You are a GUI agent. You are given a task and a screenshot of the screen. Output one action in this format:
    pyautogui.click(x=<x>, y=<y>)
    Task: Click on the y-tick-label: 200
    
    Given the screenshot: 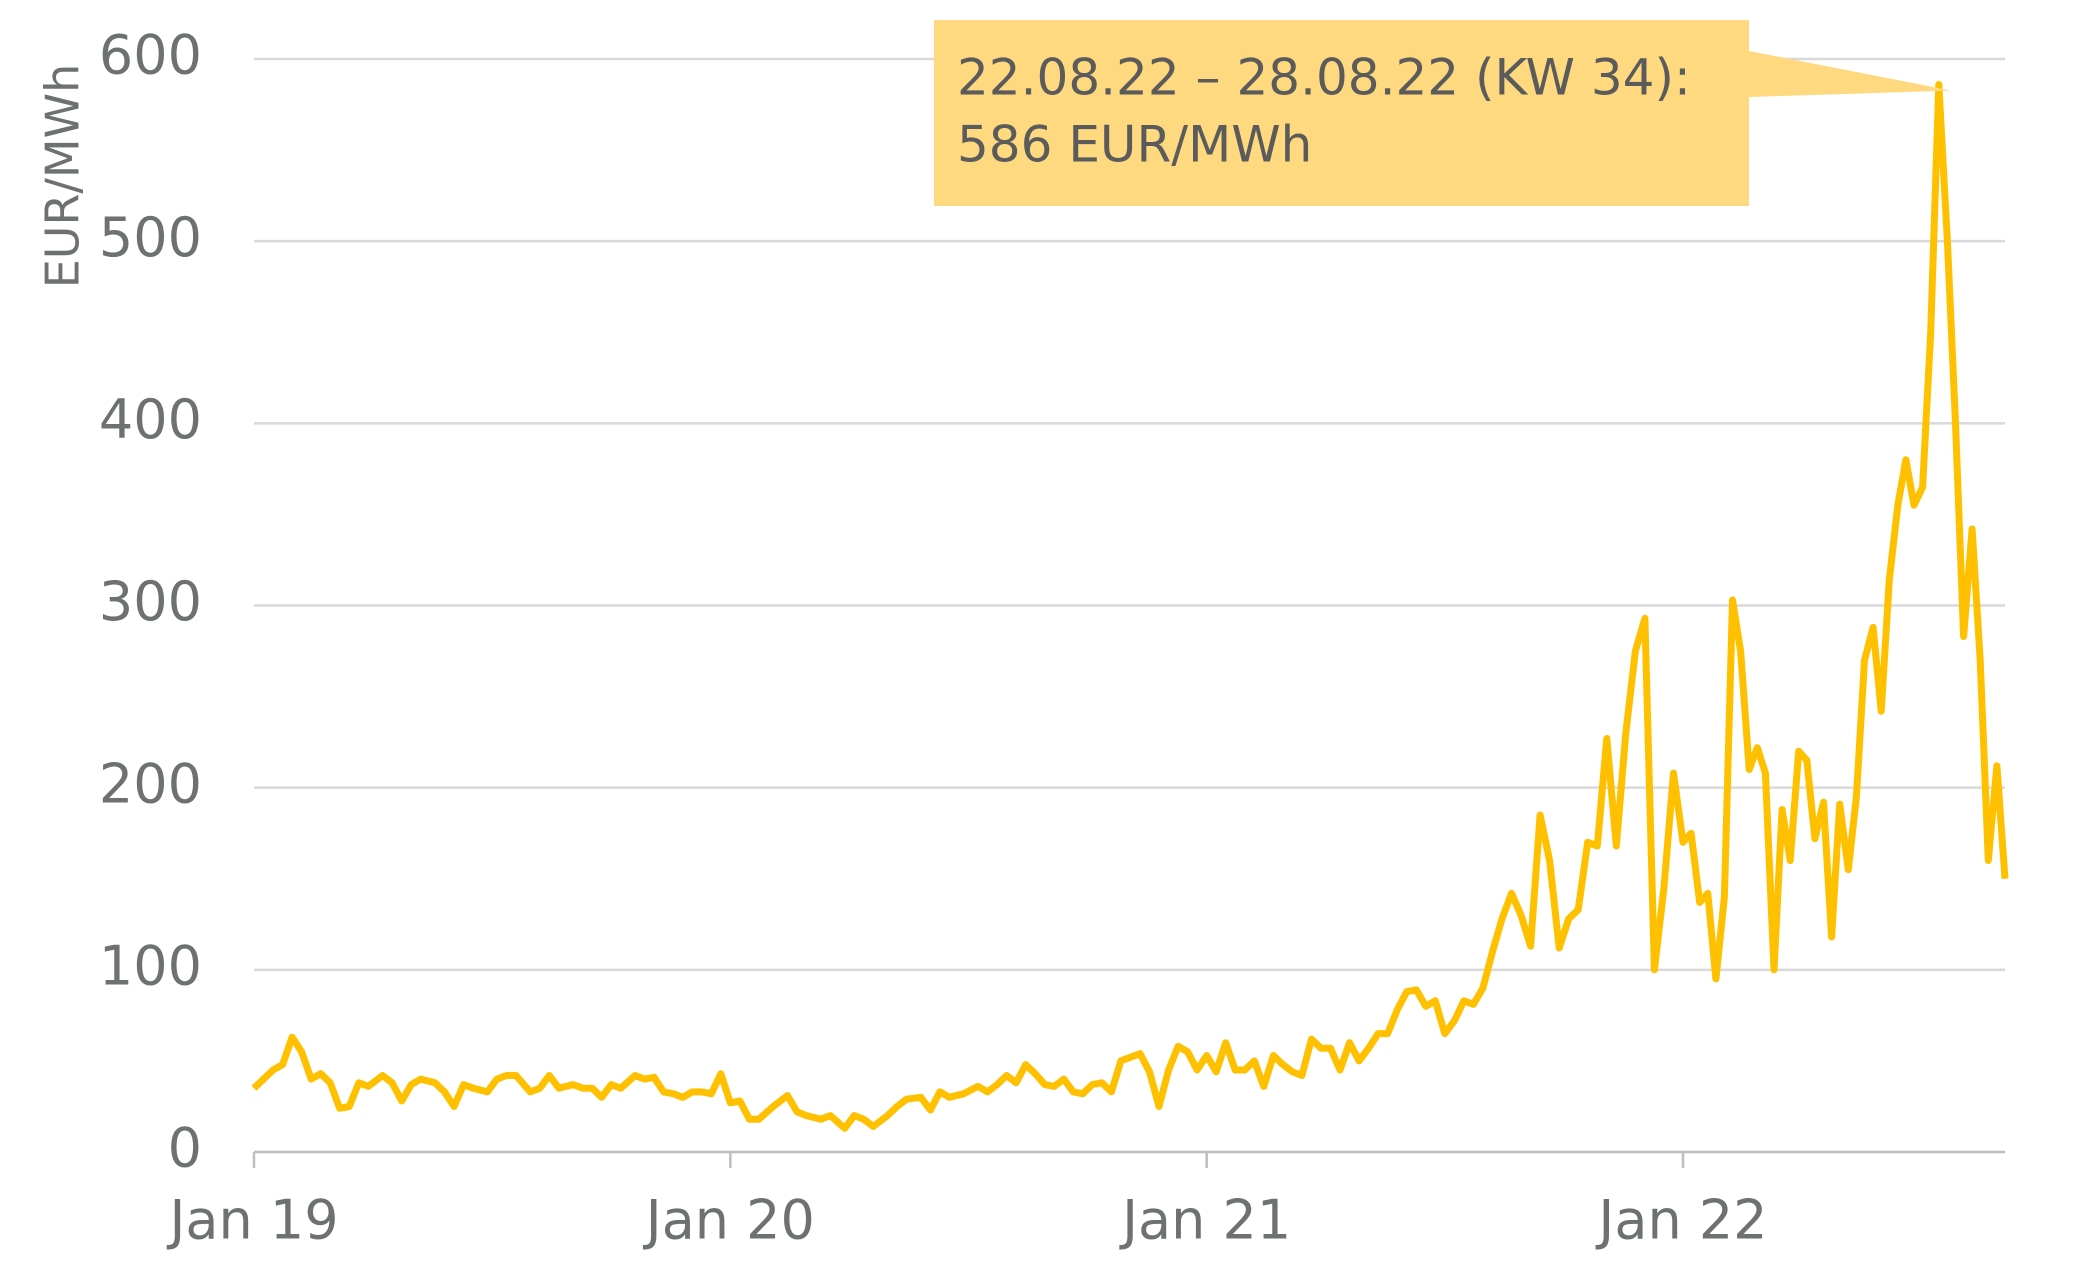 What is the action you would take?
    pyautogui.click(x=150, y=783)
    